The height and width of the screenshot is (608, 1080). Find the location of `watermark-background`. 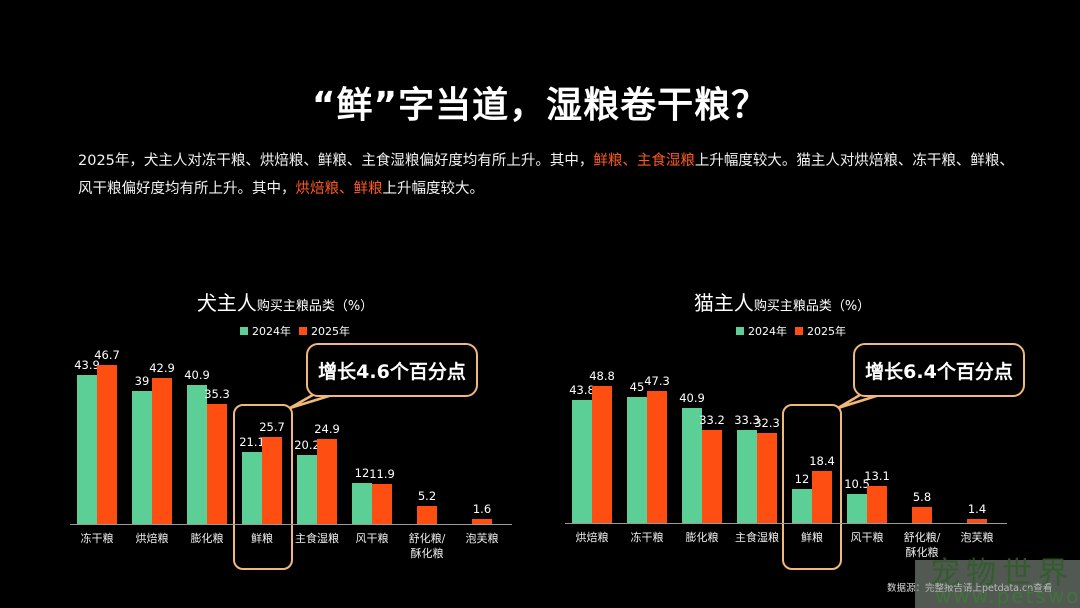

watermark-background is located at coordinates (997, 584).